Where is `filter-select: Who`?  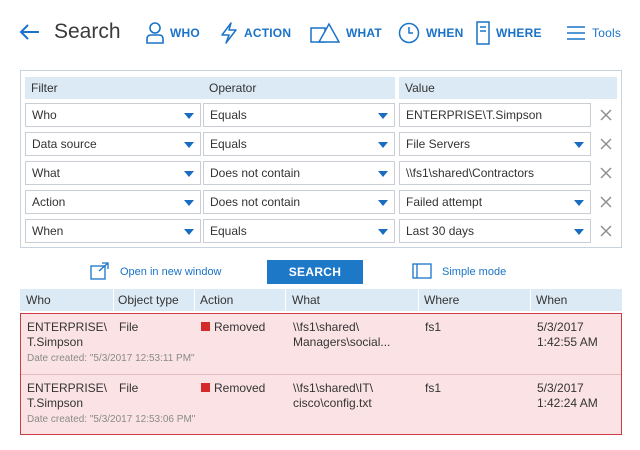 filter-select: Who is located at coordinates (113, 115).